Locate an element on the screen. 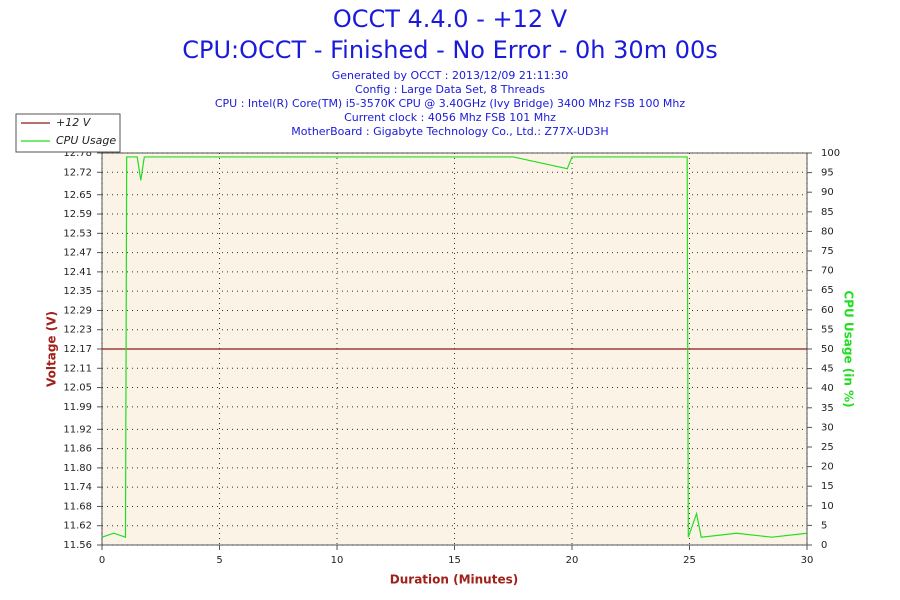 Image resolution: width=900 pixels, height=600 pixels. y2-tick-label: 25 is located at coordinates (827, 447).